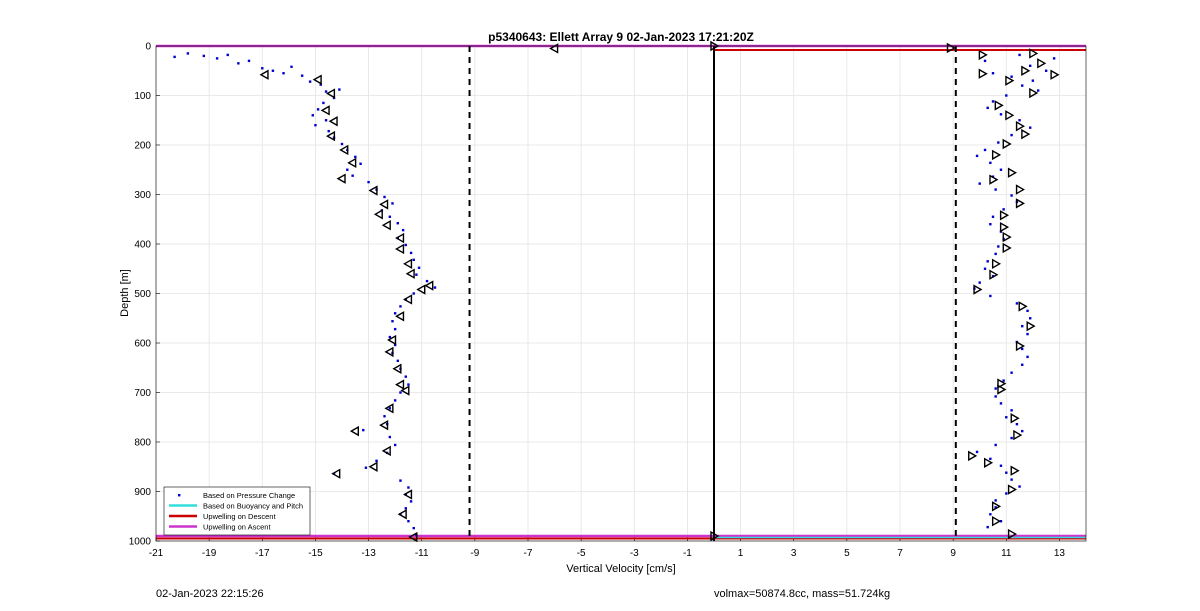 This screenshot has height=611, width=1200. Describe the element at coordinates (528, 553) in the screenshot. I see `x-tick-label: -7` at that location.